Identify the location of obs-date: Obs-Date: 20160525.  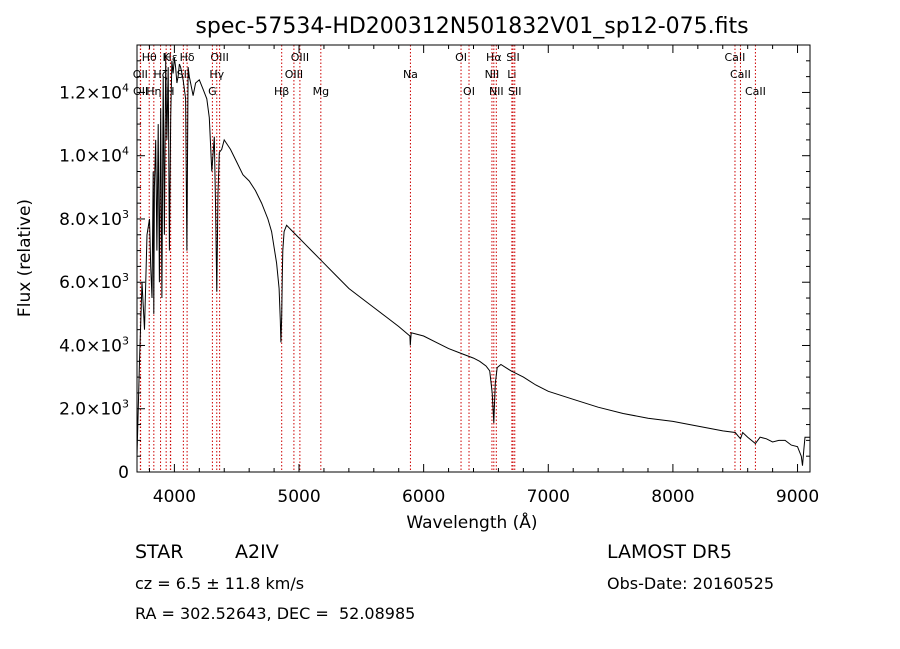
(691, 583).